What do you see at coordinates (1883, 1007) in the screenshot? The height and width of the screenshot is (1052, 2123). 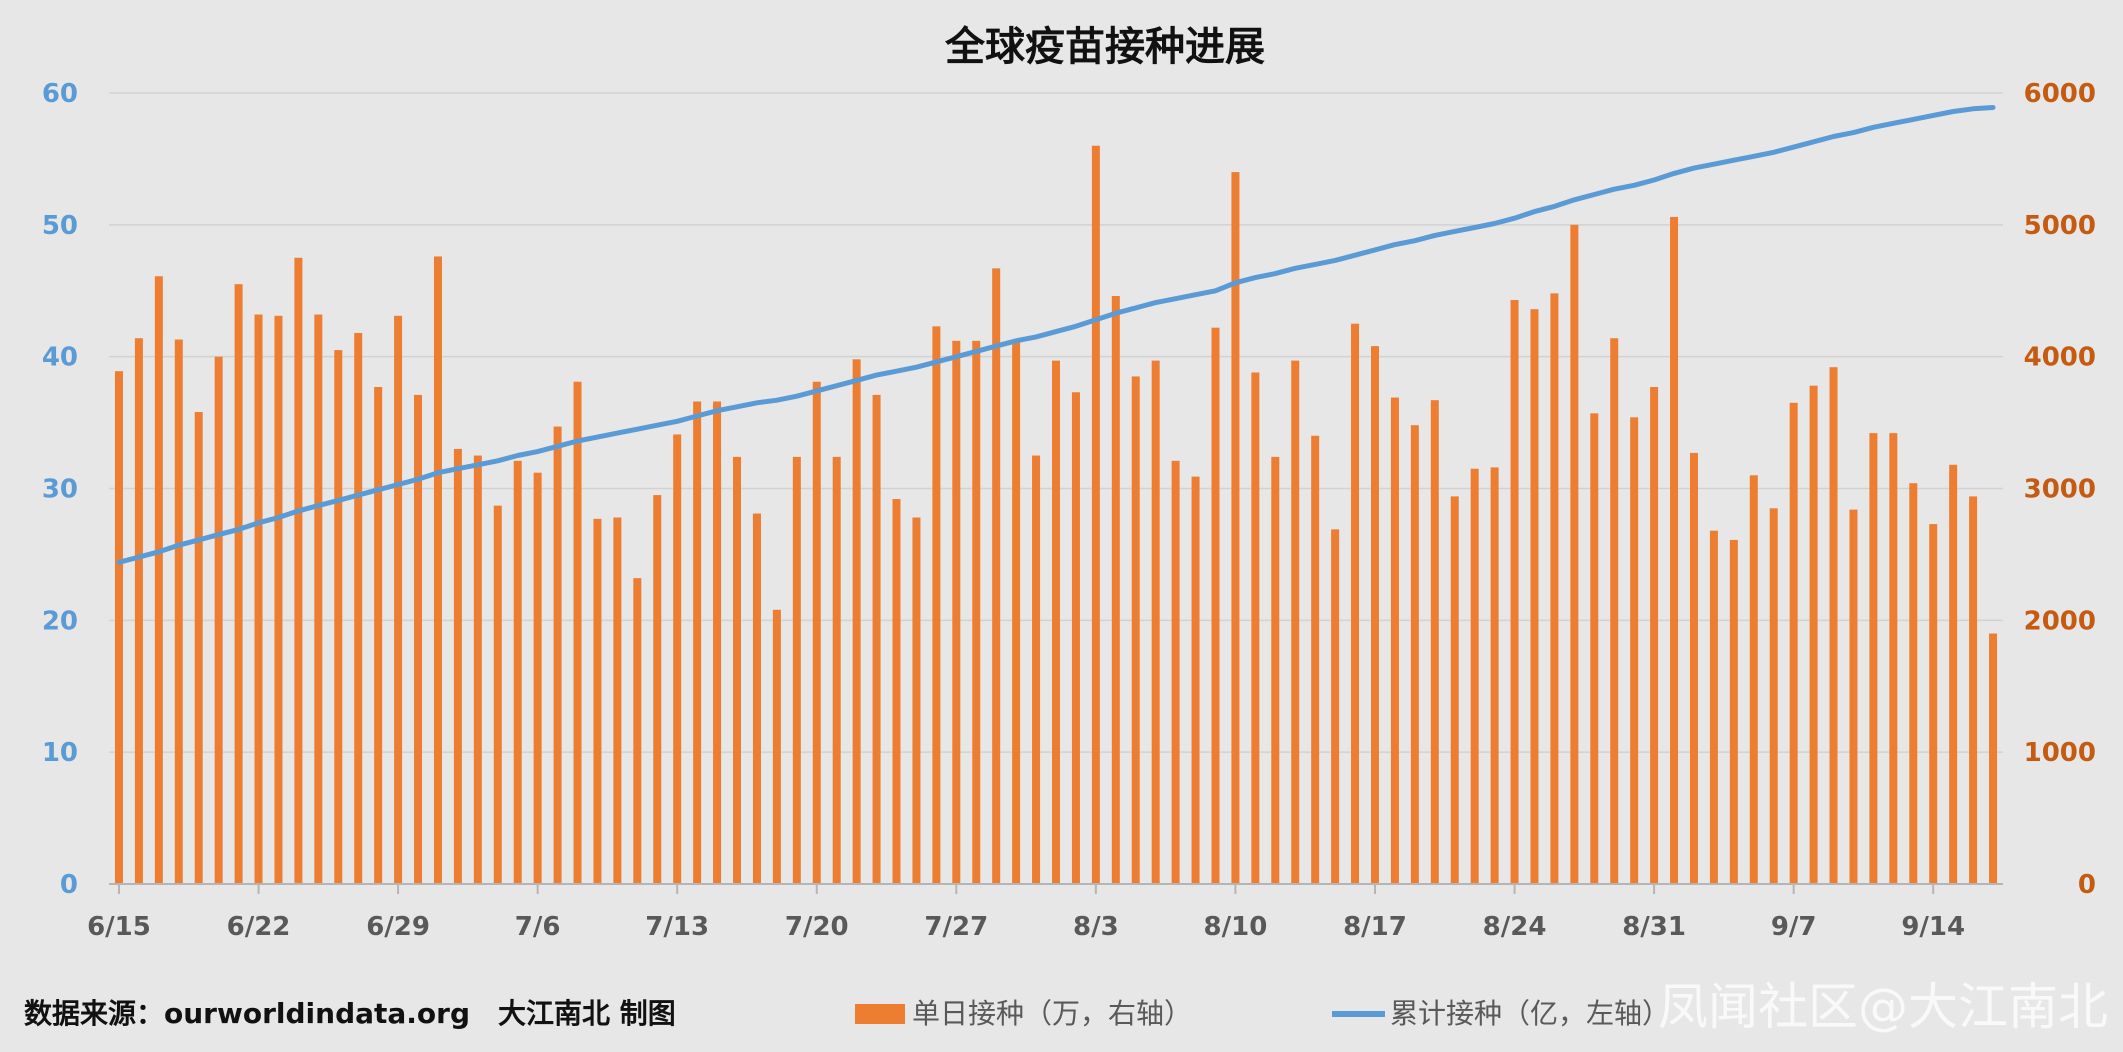 I see `watermark-text: 凤闻社区@大江南北` at bounding box center [1883, 1007].